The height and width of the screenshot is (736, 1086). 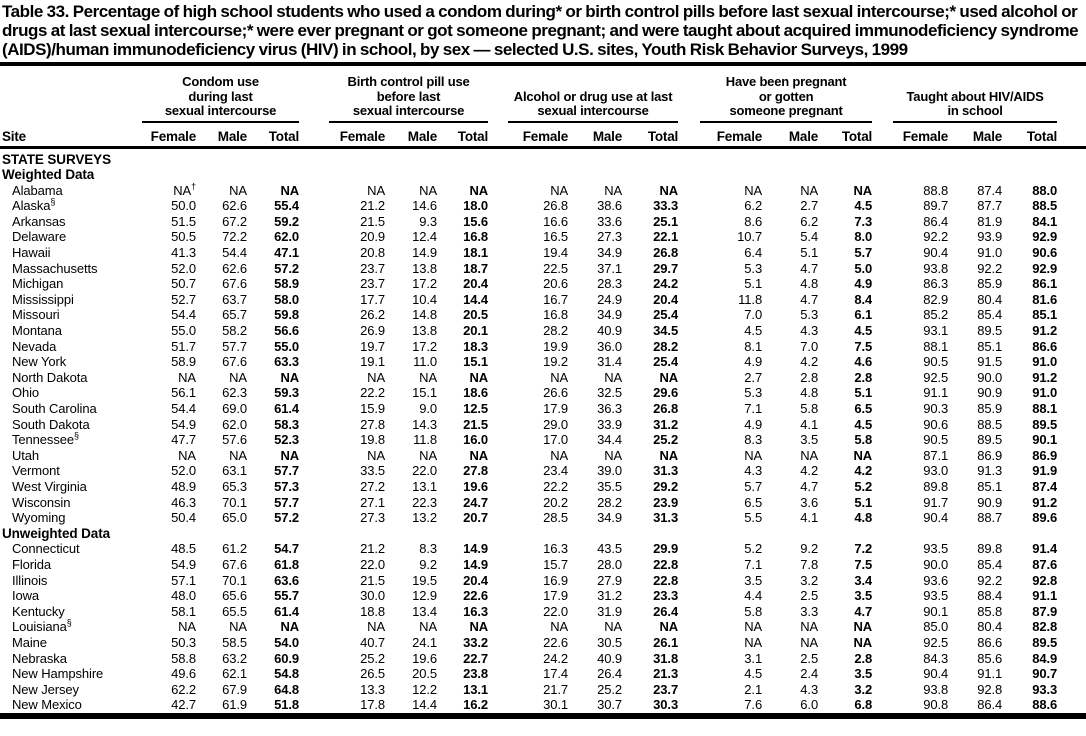 I want to click on value-cell: 54.7, so click(x=287, y=549).